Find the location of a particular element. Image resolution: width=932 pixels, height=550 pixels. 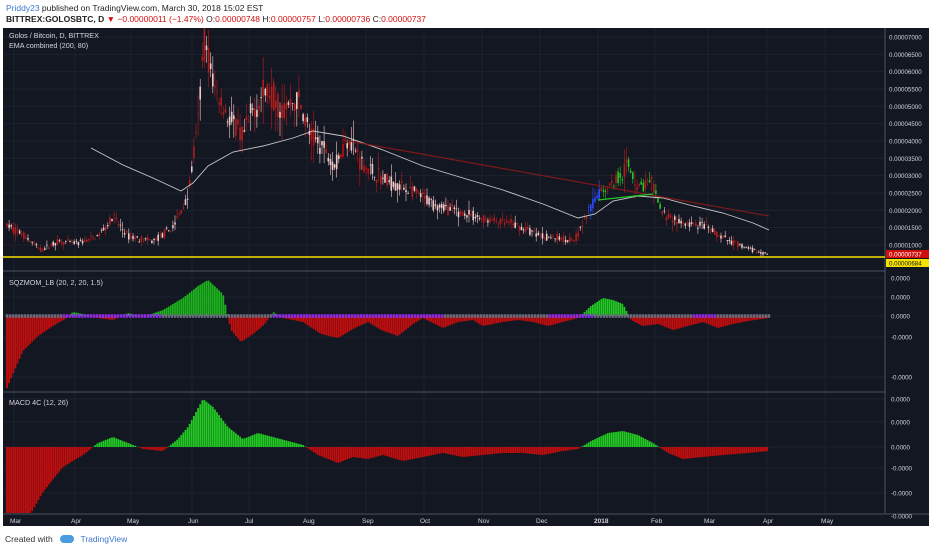

footer: Created with TradingView is located at coordinates (466, 540).